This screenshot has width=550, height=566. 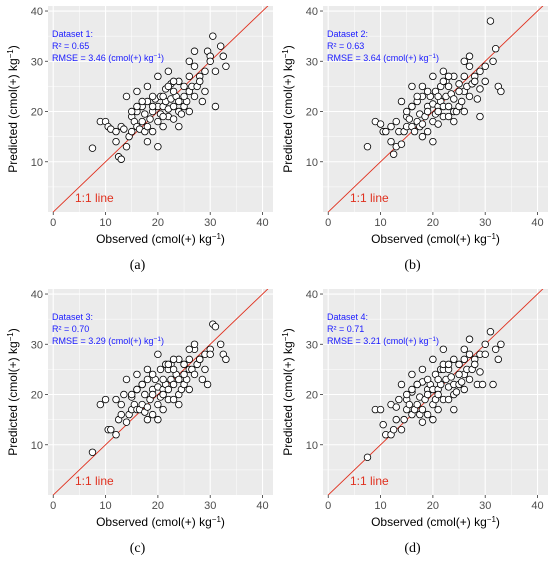 I want to click on one-to-one-label: 1:1 line, so click(x=94, y=198).